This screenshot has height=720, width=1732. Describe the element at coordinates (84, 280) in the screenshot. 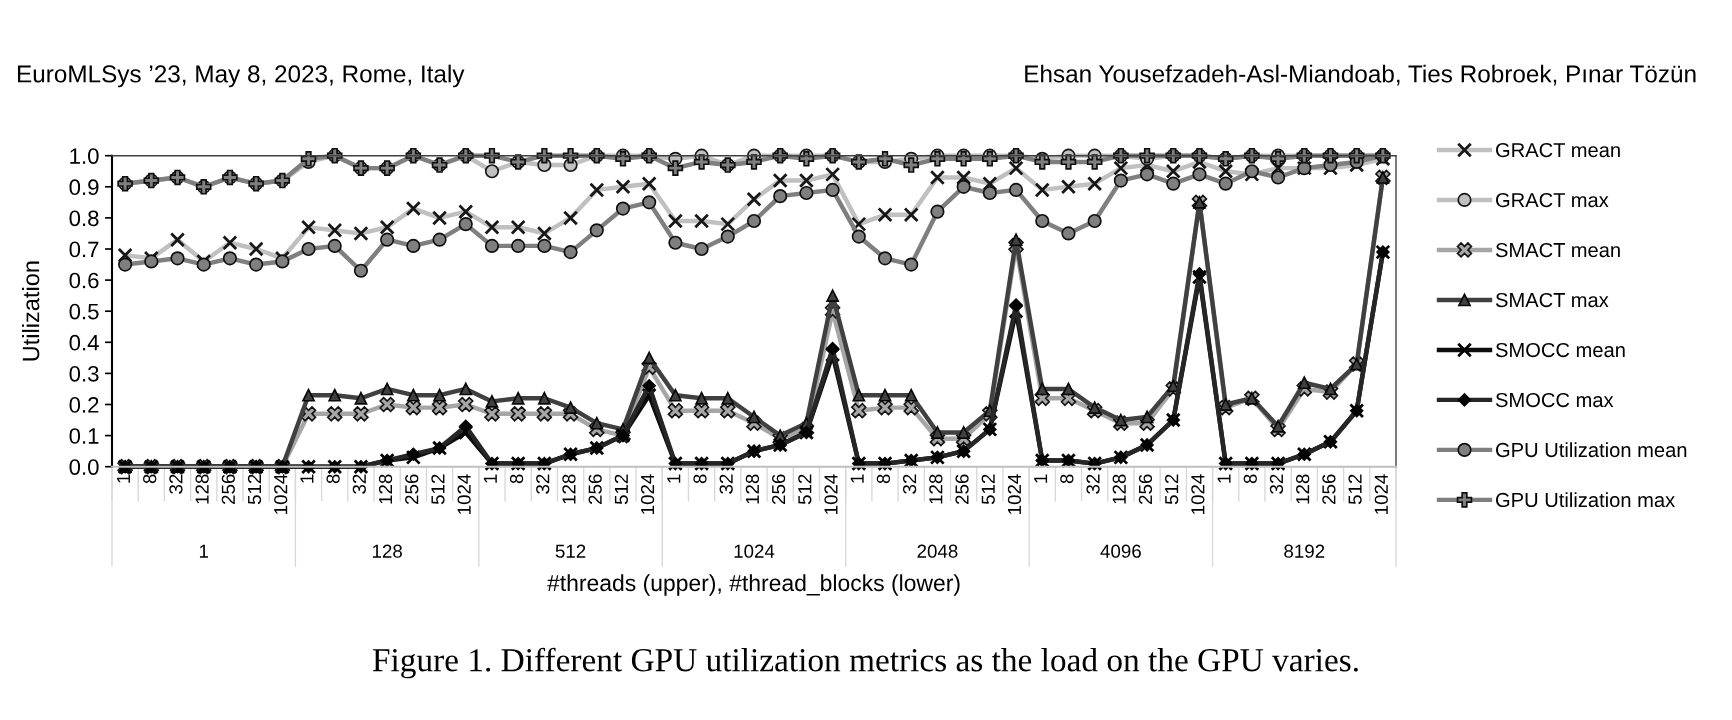

I see `y-tick-label: 0.6` at that location.